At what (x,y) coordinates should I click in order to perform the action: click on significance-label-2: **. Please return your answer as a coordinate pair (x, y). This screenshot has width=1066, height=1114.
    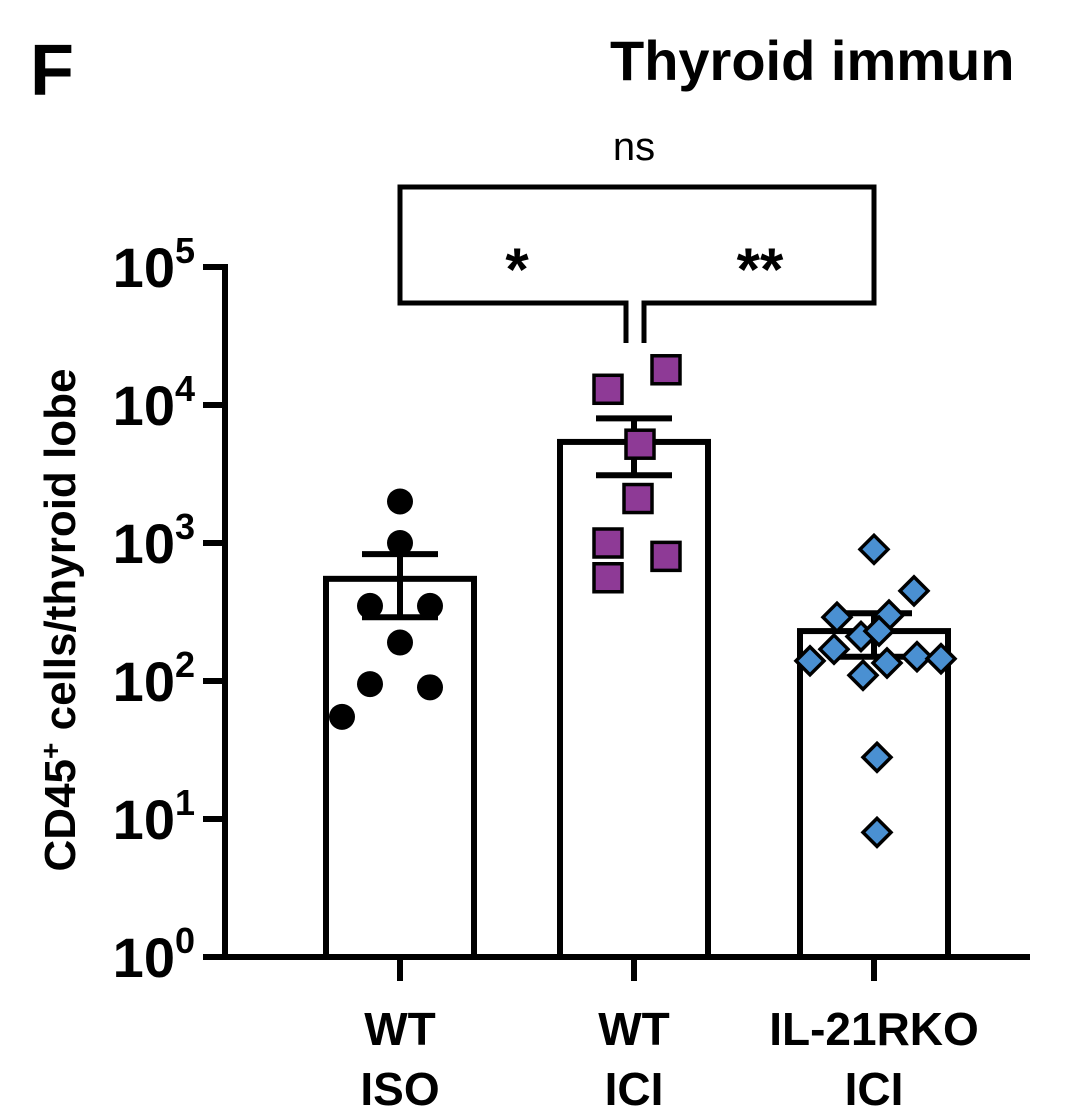
    Looking at the image, I should click on (760, 269).